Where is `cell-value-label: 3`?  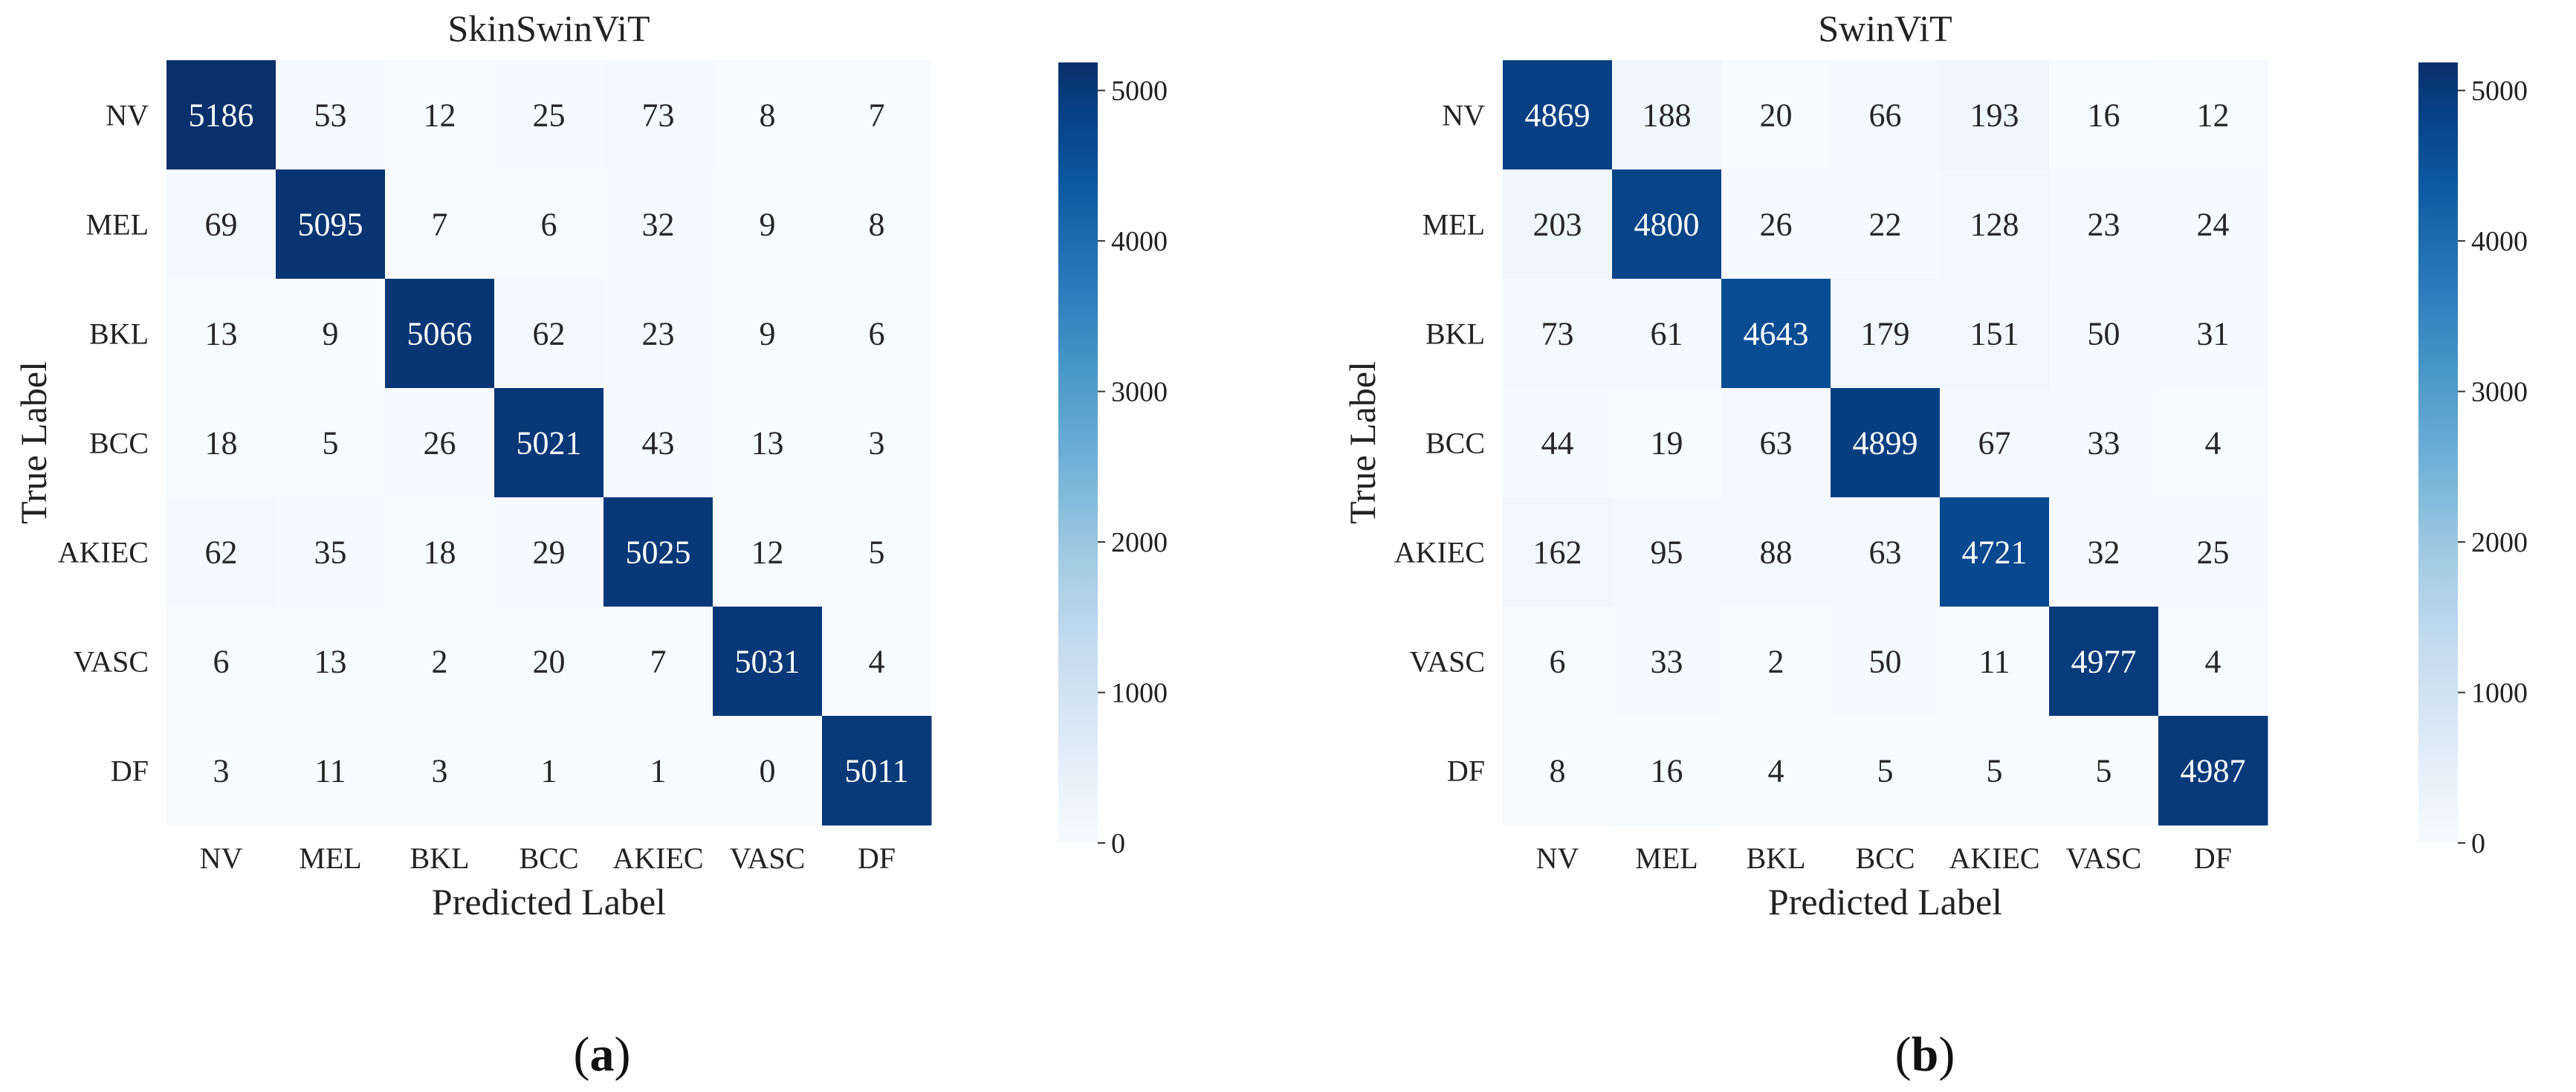 cell-value-label: 3 is located at coordinates (877, 444).